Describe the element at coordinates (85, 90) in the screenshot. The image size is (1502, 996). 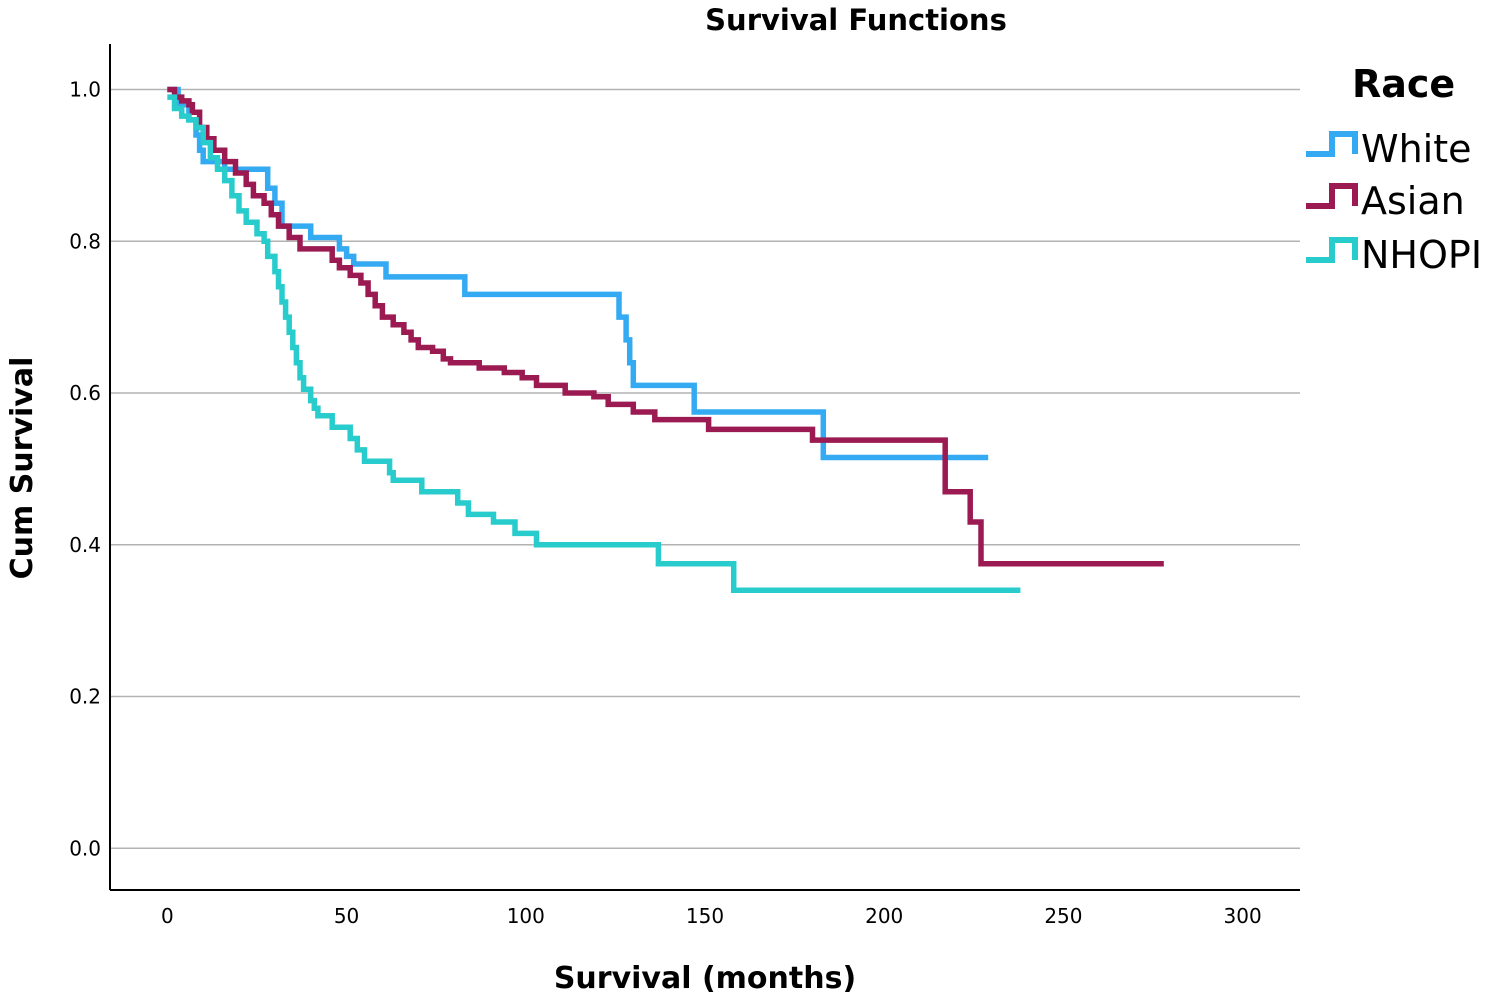
I see `y-tick-label: 1.0` at that location.